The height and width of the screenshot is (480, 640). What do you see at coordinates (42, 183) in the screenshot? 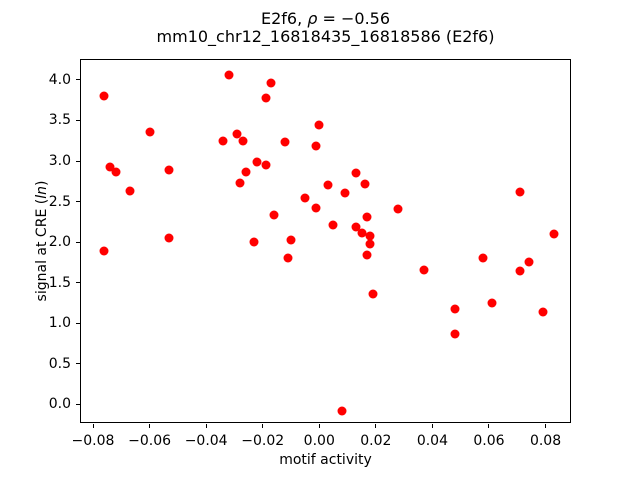
I see `y-axis-label-suffix: )` at bounding box center [42, 183].